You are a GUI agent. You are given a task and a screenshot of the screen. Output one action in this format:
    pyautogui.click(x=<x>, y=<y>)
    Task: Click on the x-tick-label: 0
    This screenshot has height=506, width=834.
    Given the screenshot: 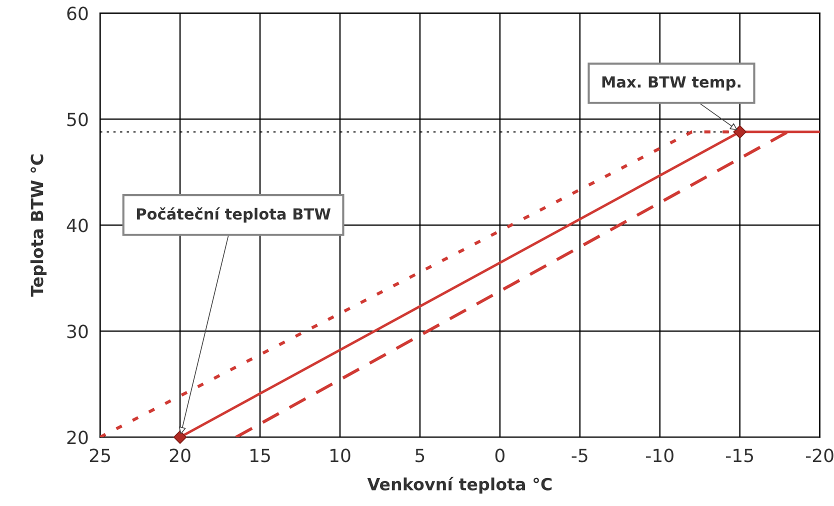 What is the action you would take?
    pyautogui.click(x=499, y=455)
    